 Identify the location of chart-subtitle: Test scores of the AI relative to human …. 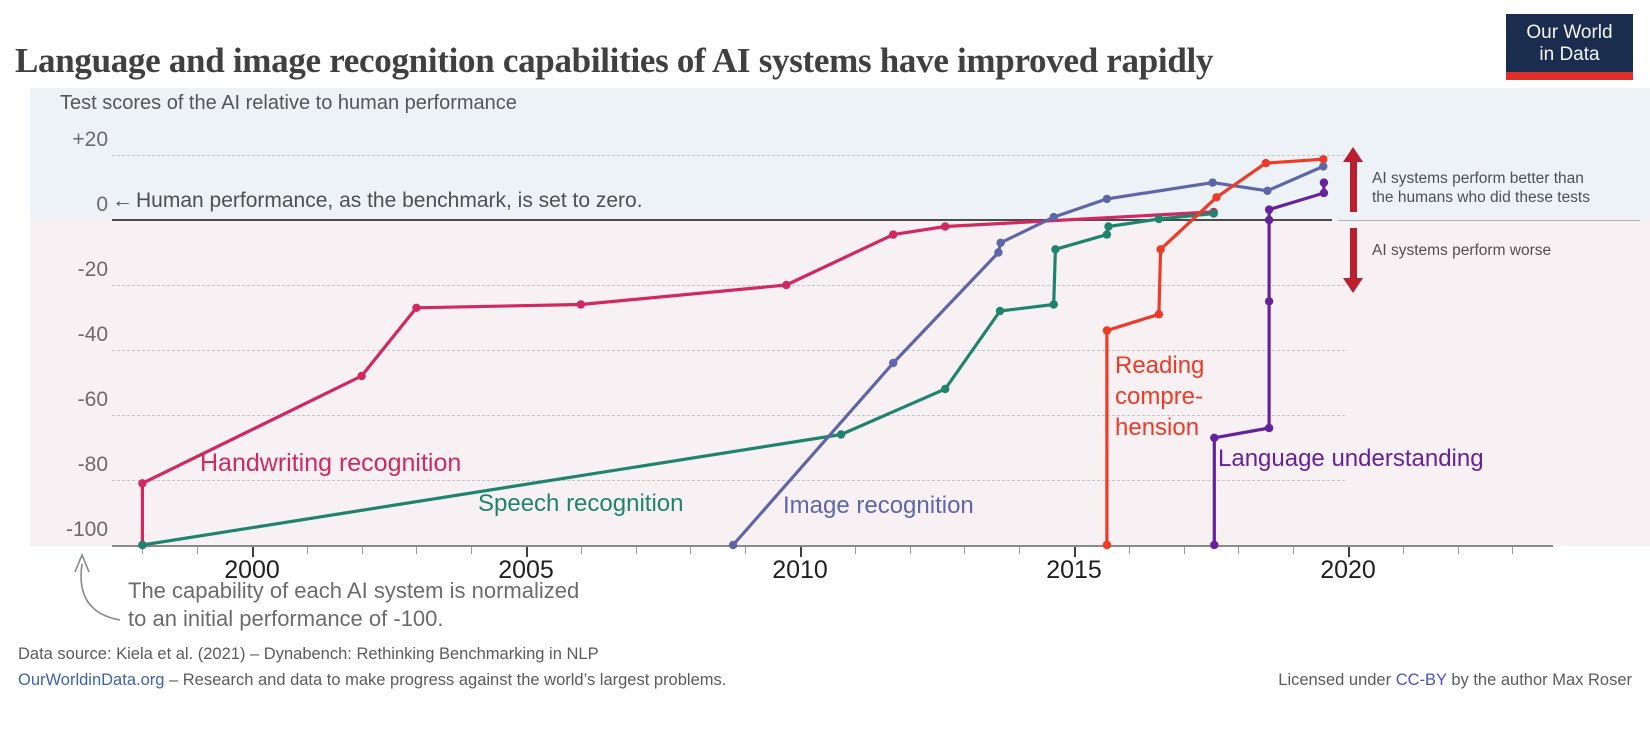
(288, 103).